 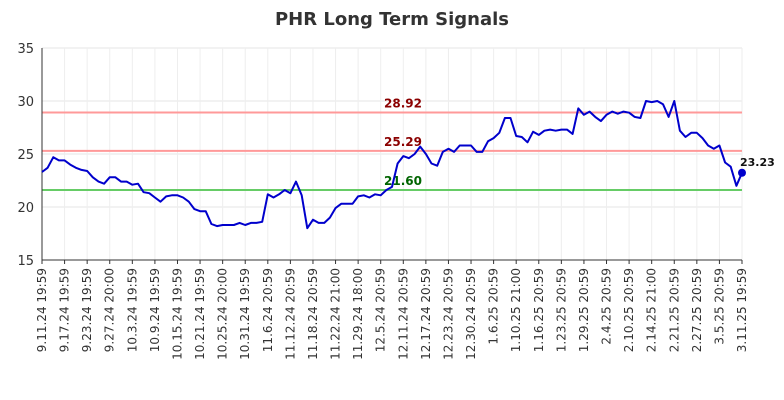 I want to click on x-tick-label: 10.31.24 19:59, so click(x=245, y=314).